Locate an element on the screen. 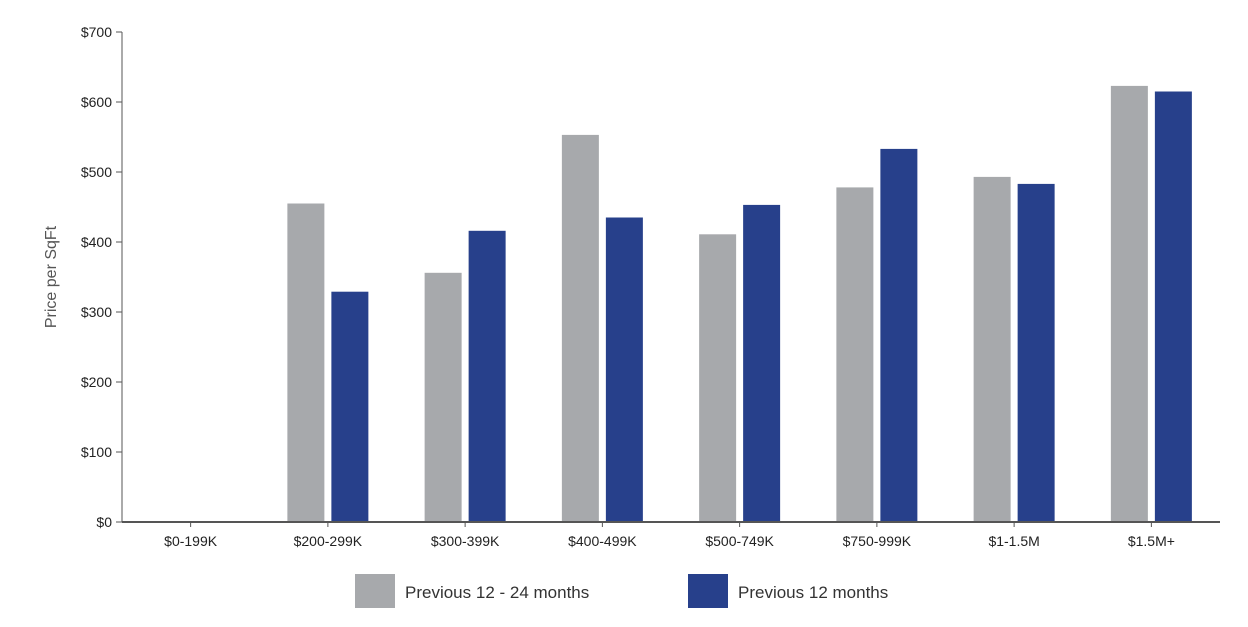  x-tick-label: $1-1.5M is located at coordinates (1013, 541).